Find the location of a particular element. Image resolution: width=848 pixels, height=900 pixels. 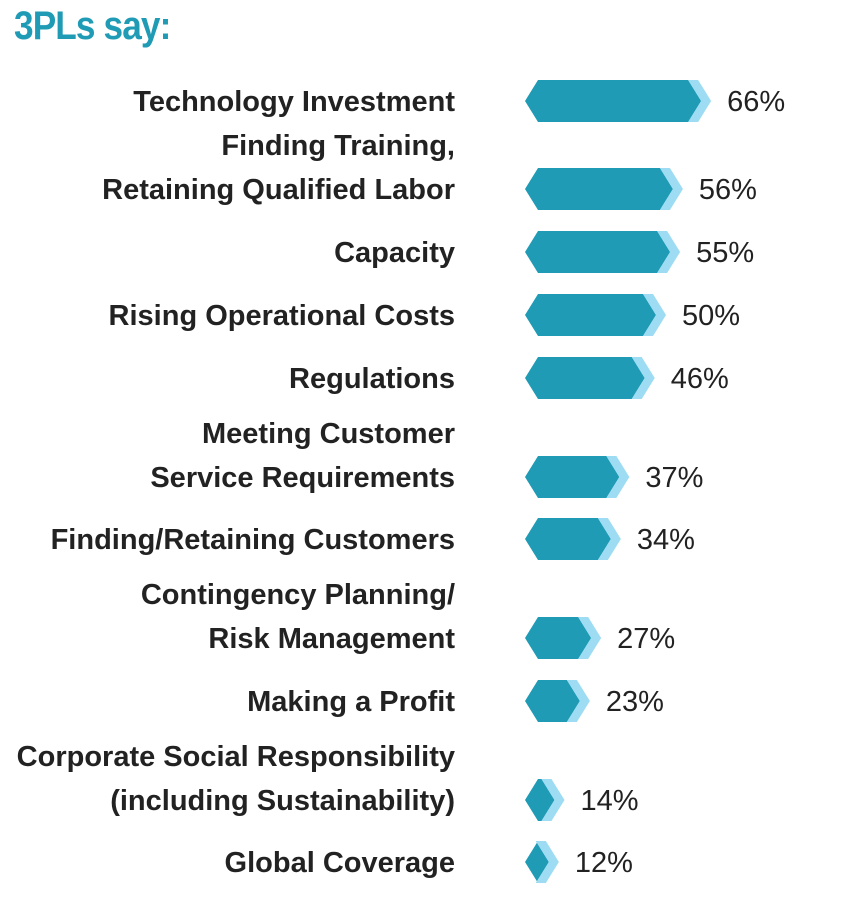

category-label: Rising Operational Costs is located at coordinates (282, 316).